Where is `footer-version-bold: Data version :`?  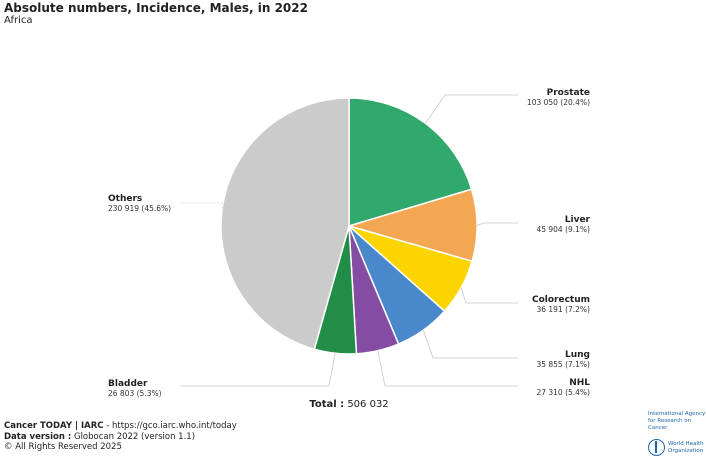 footer-version-bold: Data version : is located at coordinates (38, 437).